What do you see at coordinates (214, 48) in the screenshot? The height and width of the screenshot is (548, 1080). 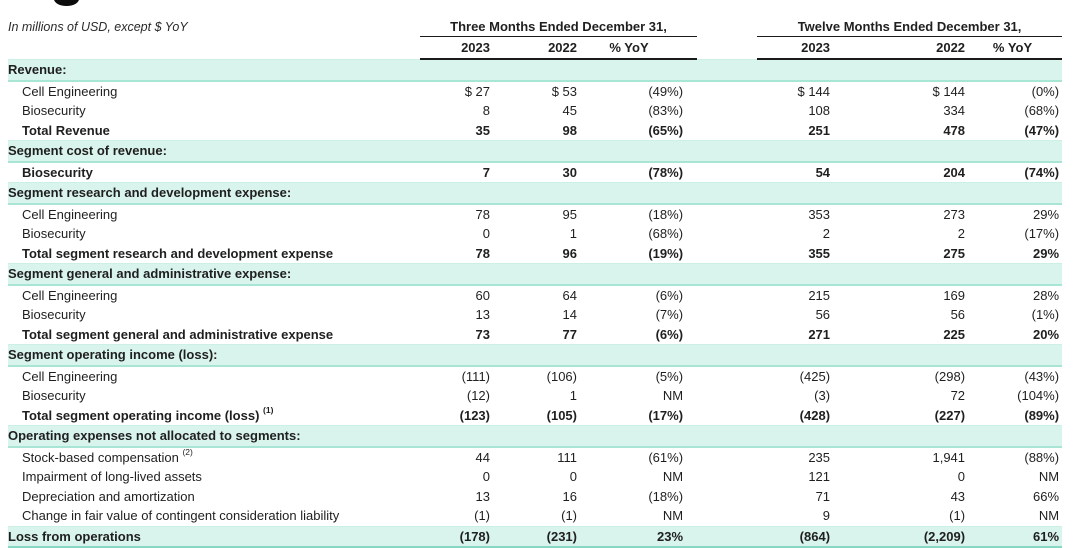 I see `label-column-header` at bounding box center [214, 48].